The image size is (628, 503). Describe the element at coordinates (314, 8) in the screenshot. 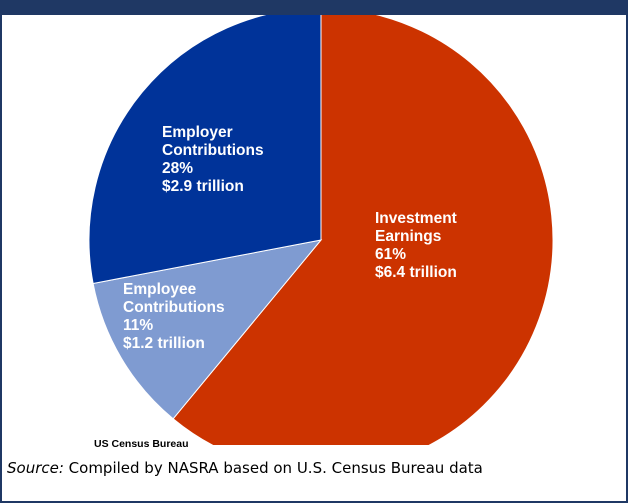

I see `top-band` at that location.